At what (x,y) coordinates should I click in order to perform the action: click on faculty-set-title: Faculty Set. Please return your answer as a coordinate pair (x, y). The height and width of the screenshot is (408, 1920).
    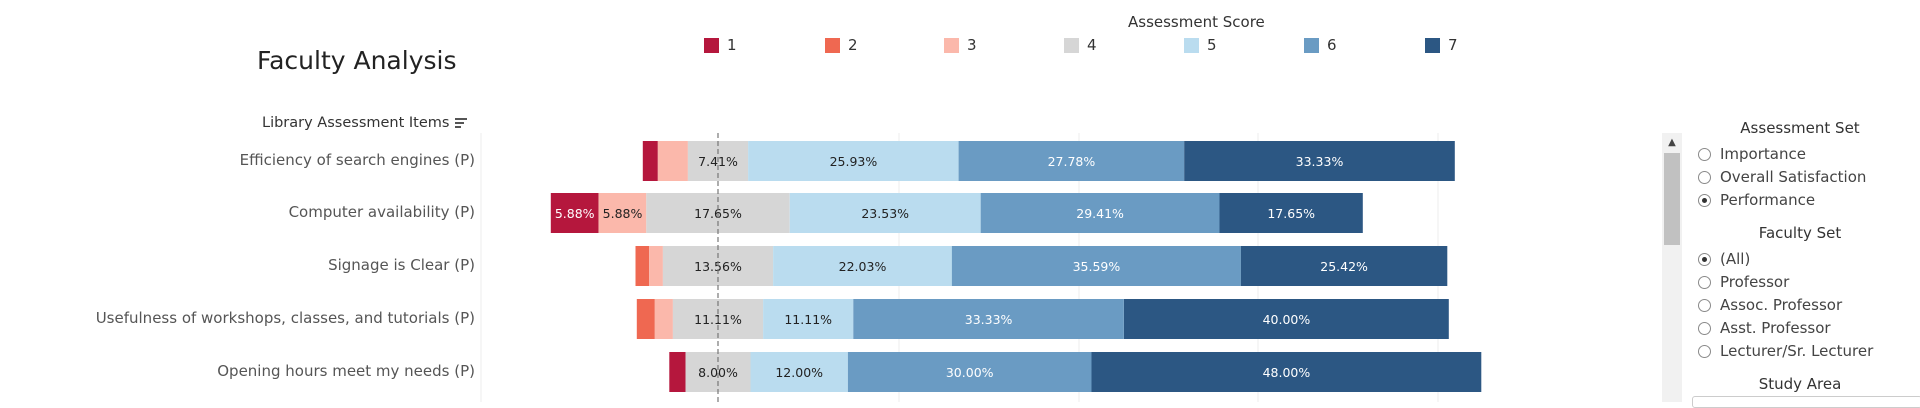
    Looking at the image, I should click on (1800, 233).